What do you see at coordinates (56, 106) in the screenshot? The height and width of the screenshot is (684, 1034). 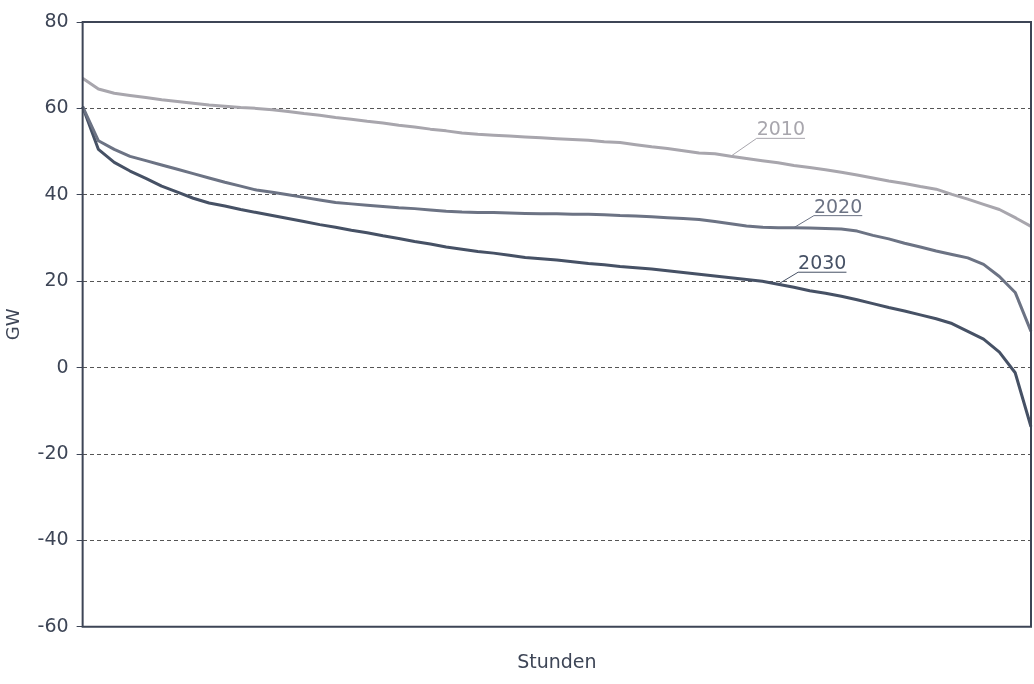 I see `y-tick-label: 60` at bounding box center [56, 106].